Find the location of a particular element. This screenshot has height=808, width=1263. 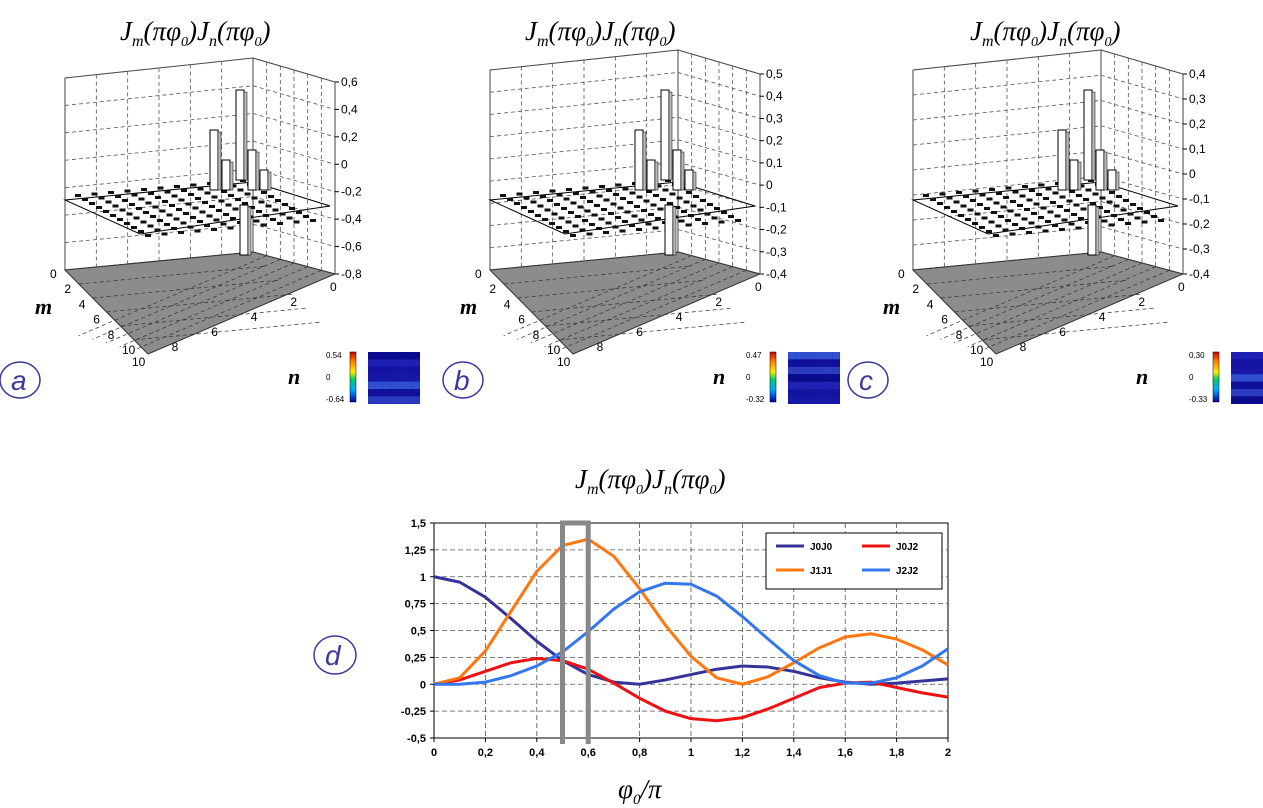

z-tick-label: -0,3 is located at coordinates (1199, 249).